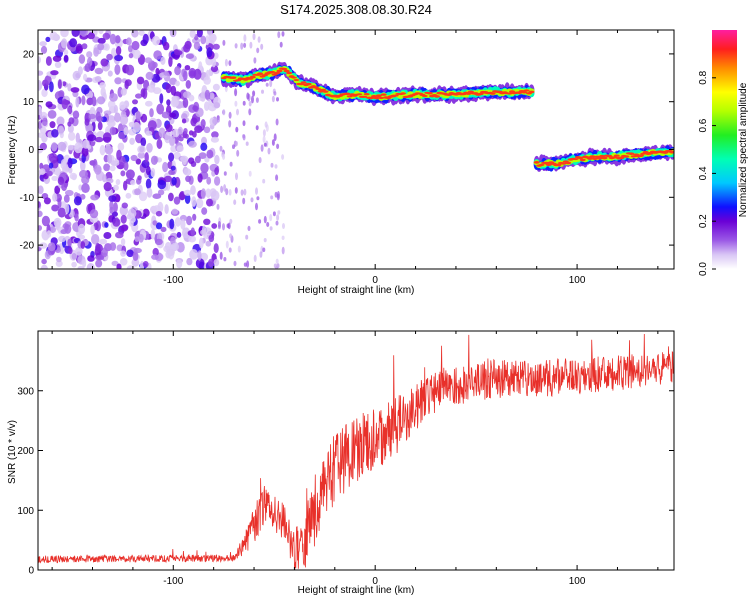 This screenshot has height=600, width=750. Describe the element at coordinates (375, 581) in the screenshot. I see `x-tick-label: 0` at that location.